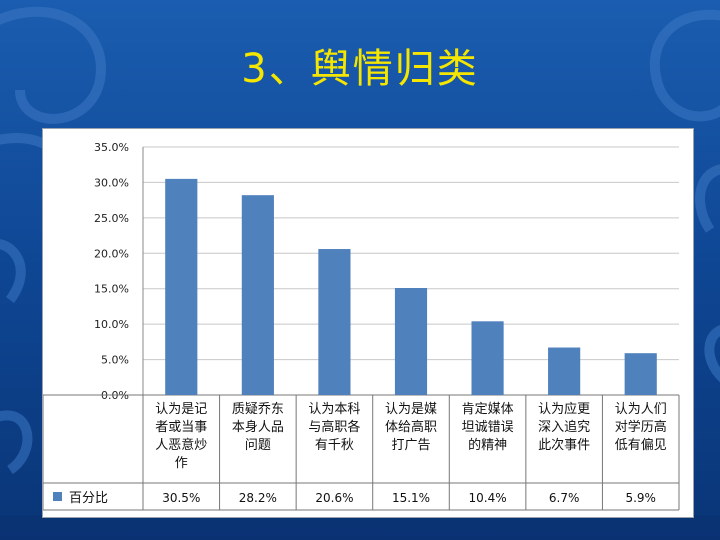  What do you see at coordinates (258, 427) in the screenshot?
I see `category-label: 本身人品` at bounding box center [258, 427].